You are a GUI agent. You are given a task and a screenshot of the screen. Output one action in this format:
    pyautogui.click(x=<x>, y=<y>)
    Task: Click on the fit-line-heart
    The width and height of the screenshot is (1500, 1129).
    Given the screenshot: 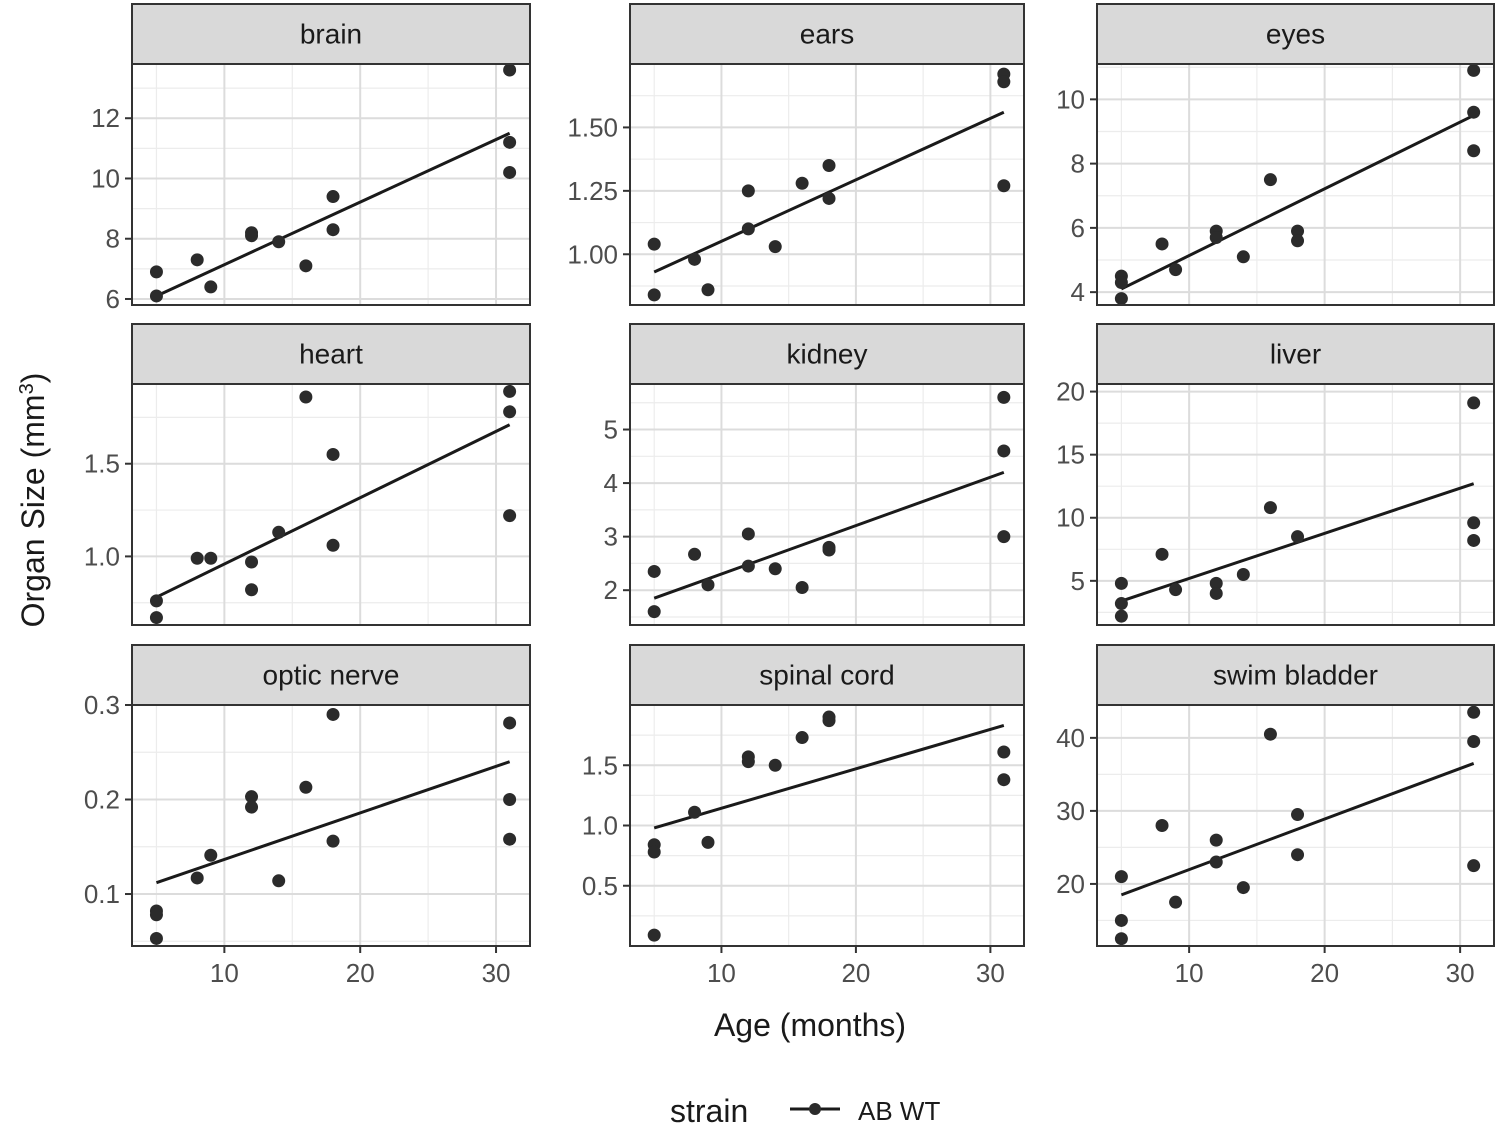 What is the action you would take?
    pyautogui.click(x=333, y=511)
    